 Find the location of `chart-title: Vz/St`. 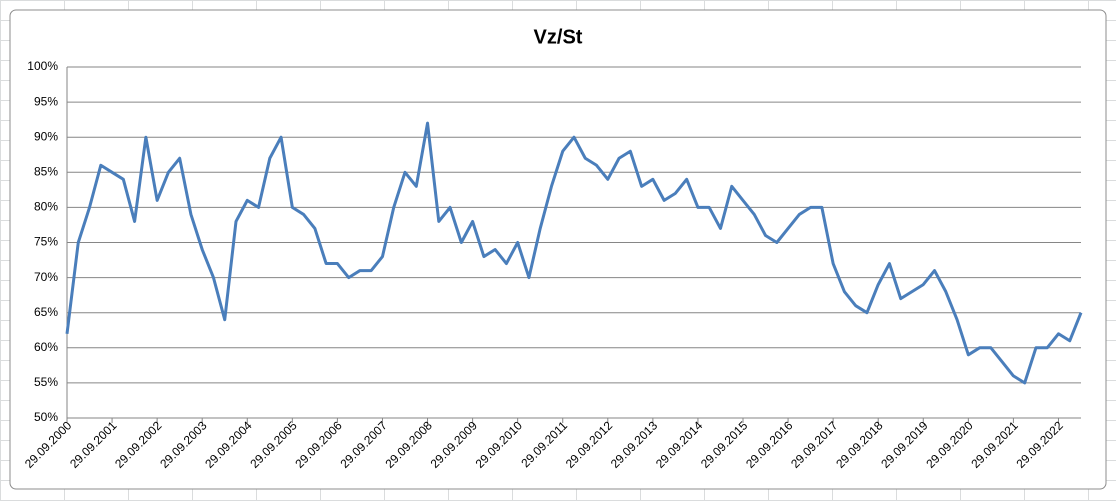

chart-title: Vz/St is located at coordinates (558, 37).